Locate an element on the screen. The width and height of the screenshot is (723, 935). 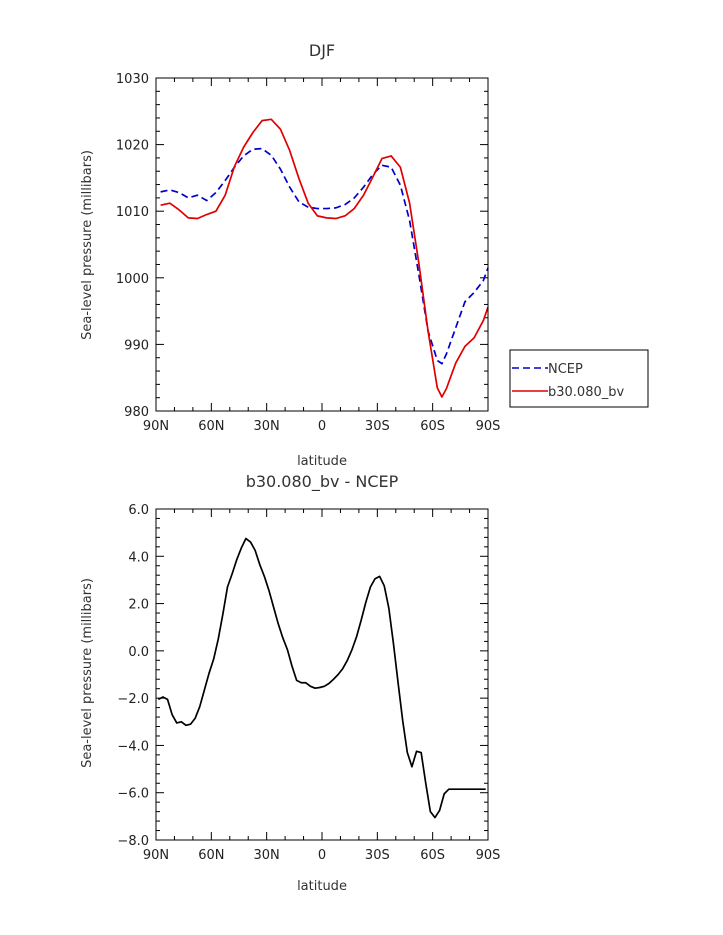
bottom-xtick-label: 30S is located at coordinates (377, 855).